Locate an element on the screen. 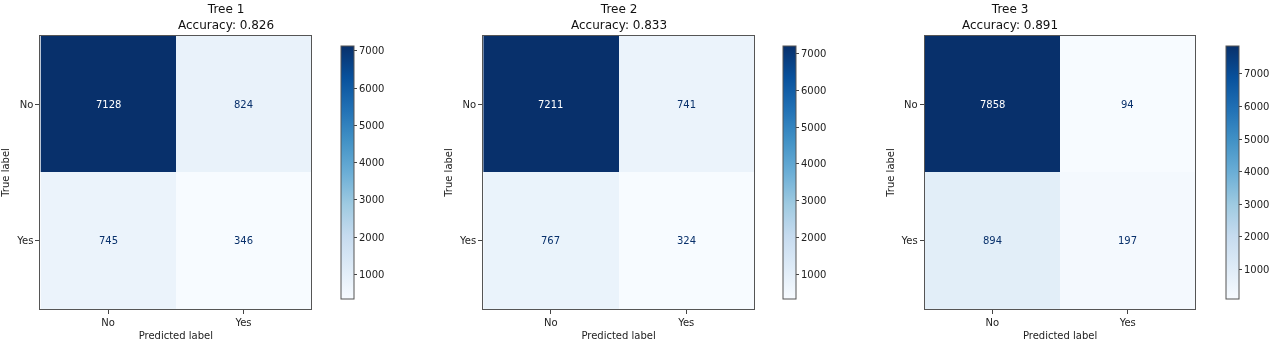 Image resolution: width=1280 pixels, height=345 pixels. data-label: 94 is located at coordinates (1127, 104).